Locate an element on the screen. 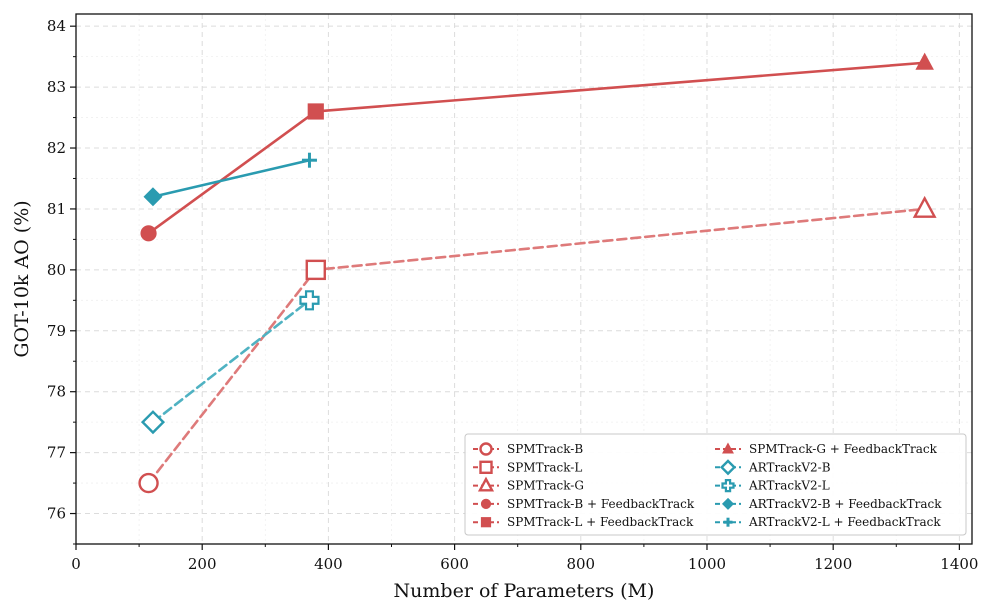  marker-spmtrack-l is located at coordinates (315, 270).